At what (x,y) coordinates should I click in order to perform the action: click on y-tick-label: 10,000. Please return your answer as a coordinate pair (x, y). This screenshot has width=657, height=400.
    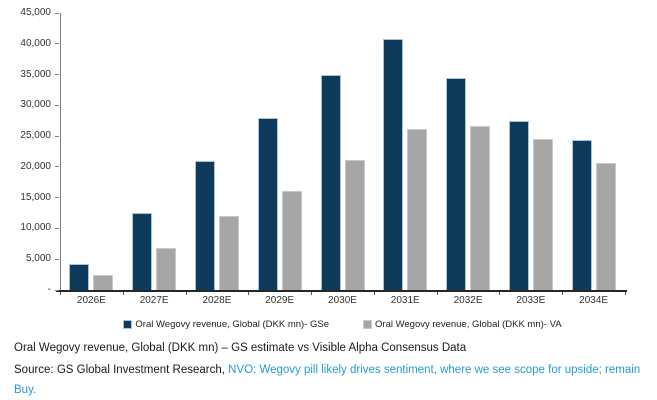
    Looking at the image, I should click on (35, 228).